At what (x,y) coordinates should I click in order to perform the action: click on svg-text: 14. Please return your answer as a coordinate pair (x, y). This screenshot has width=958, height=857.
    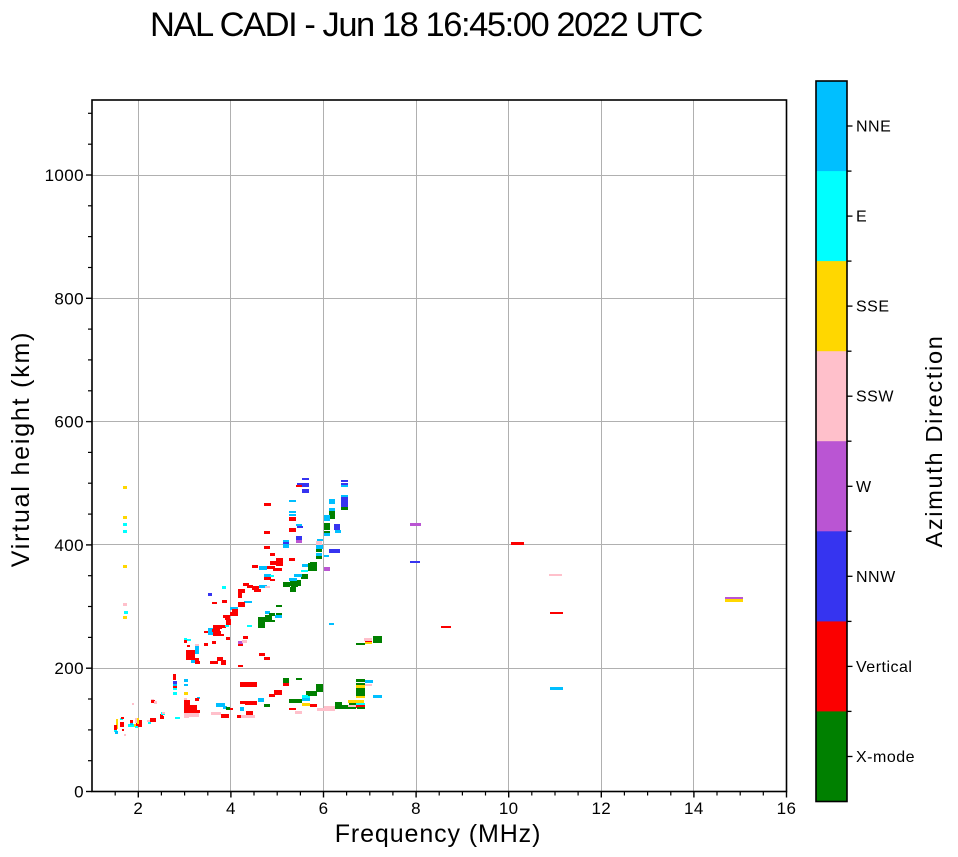
    Looking at the image, I should click on (694, 808).